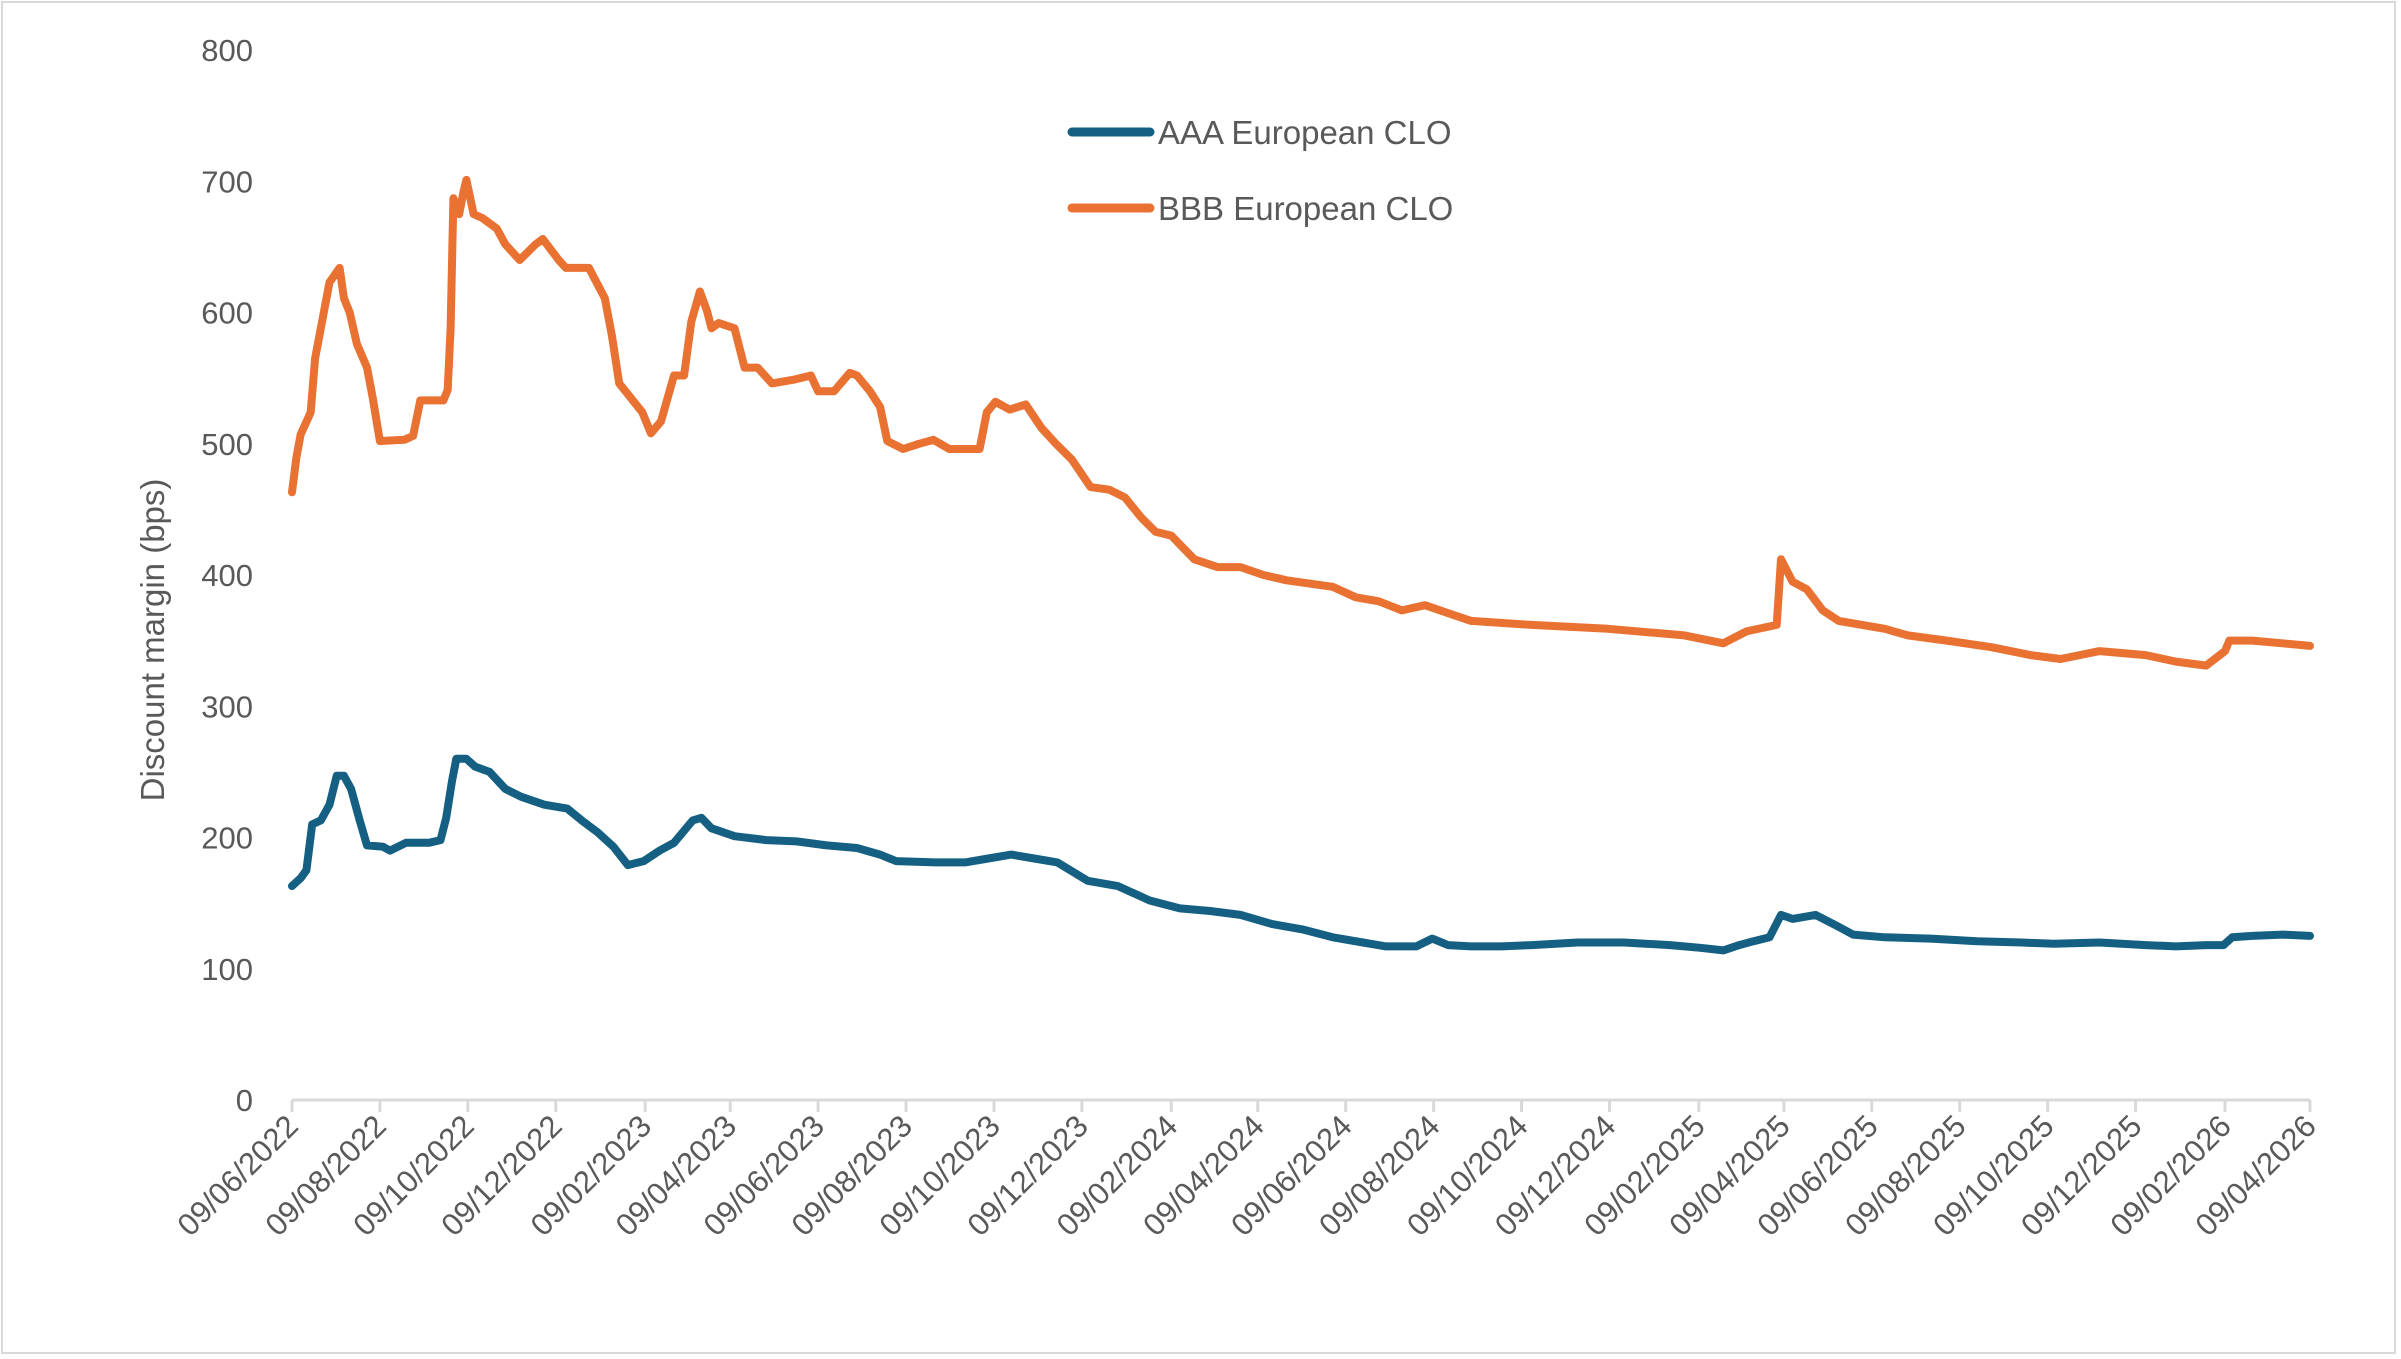 The image size is (2401, 1359). I want to click on y-tick-label: 300, so click(227, 706).